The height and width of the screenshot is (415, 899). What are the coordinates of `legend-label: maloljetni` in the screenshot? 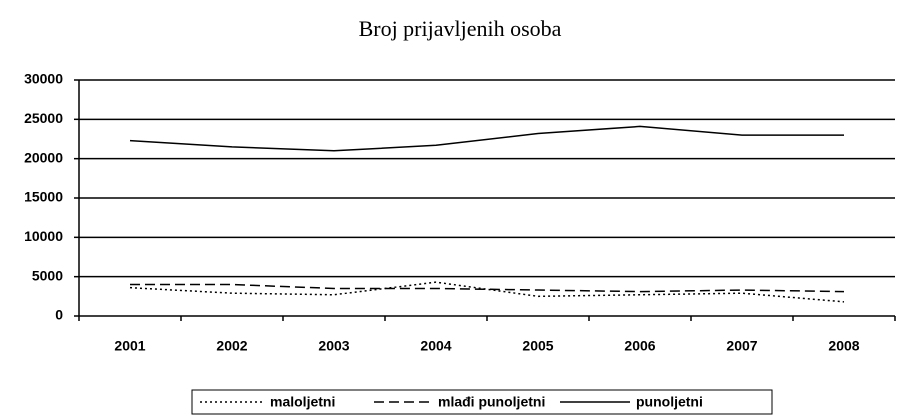 It's located at (302, 402).